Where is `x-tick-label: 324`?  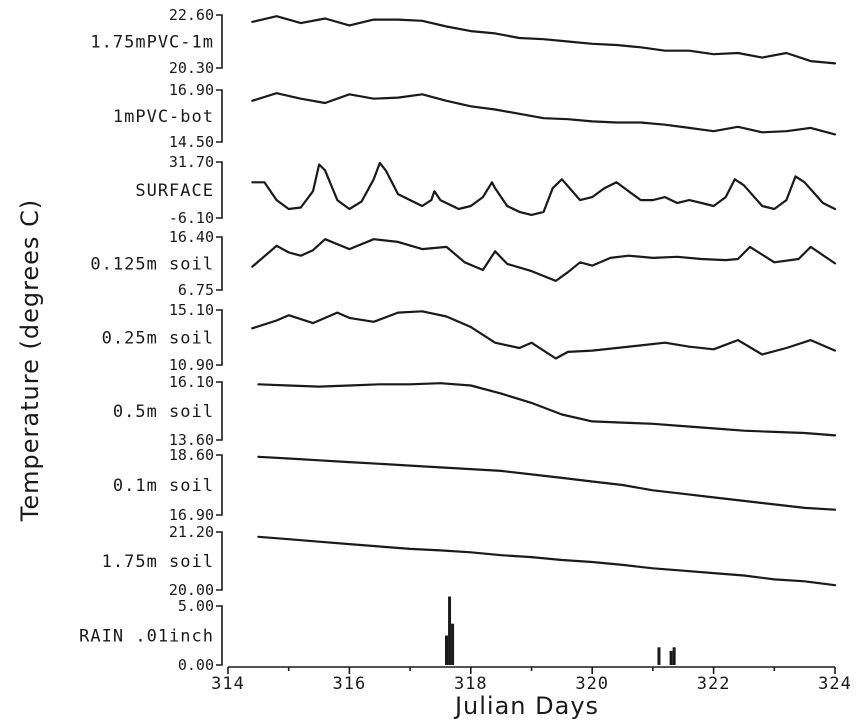
x-tick-label: 324 is located at coordinates (835, 684).